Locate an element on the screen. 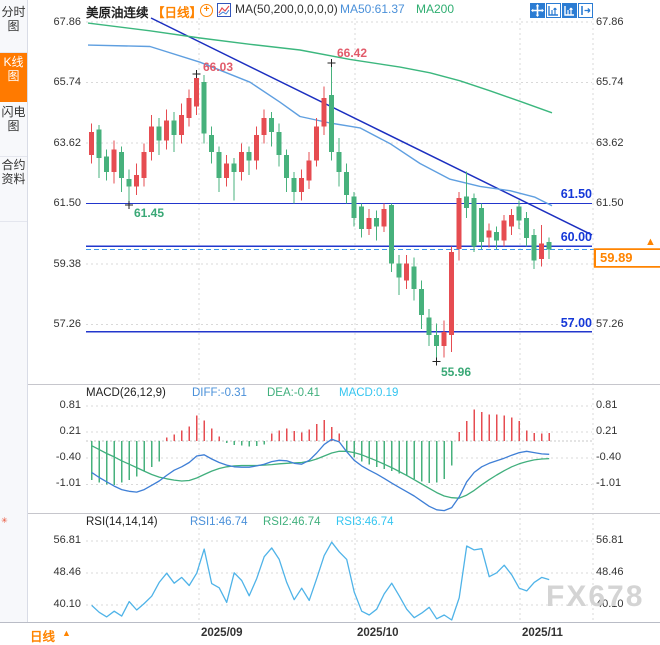 The height and width of the screenshot is (645, 660). rsi3-label: RSI3:46.74 is located at coordinates (365, 522).